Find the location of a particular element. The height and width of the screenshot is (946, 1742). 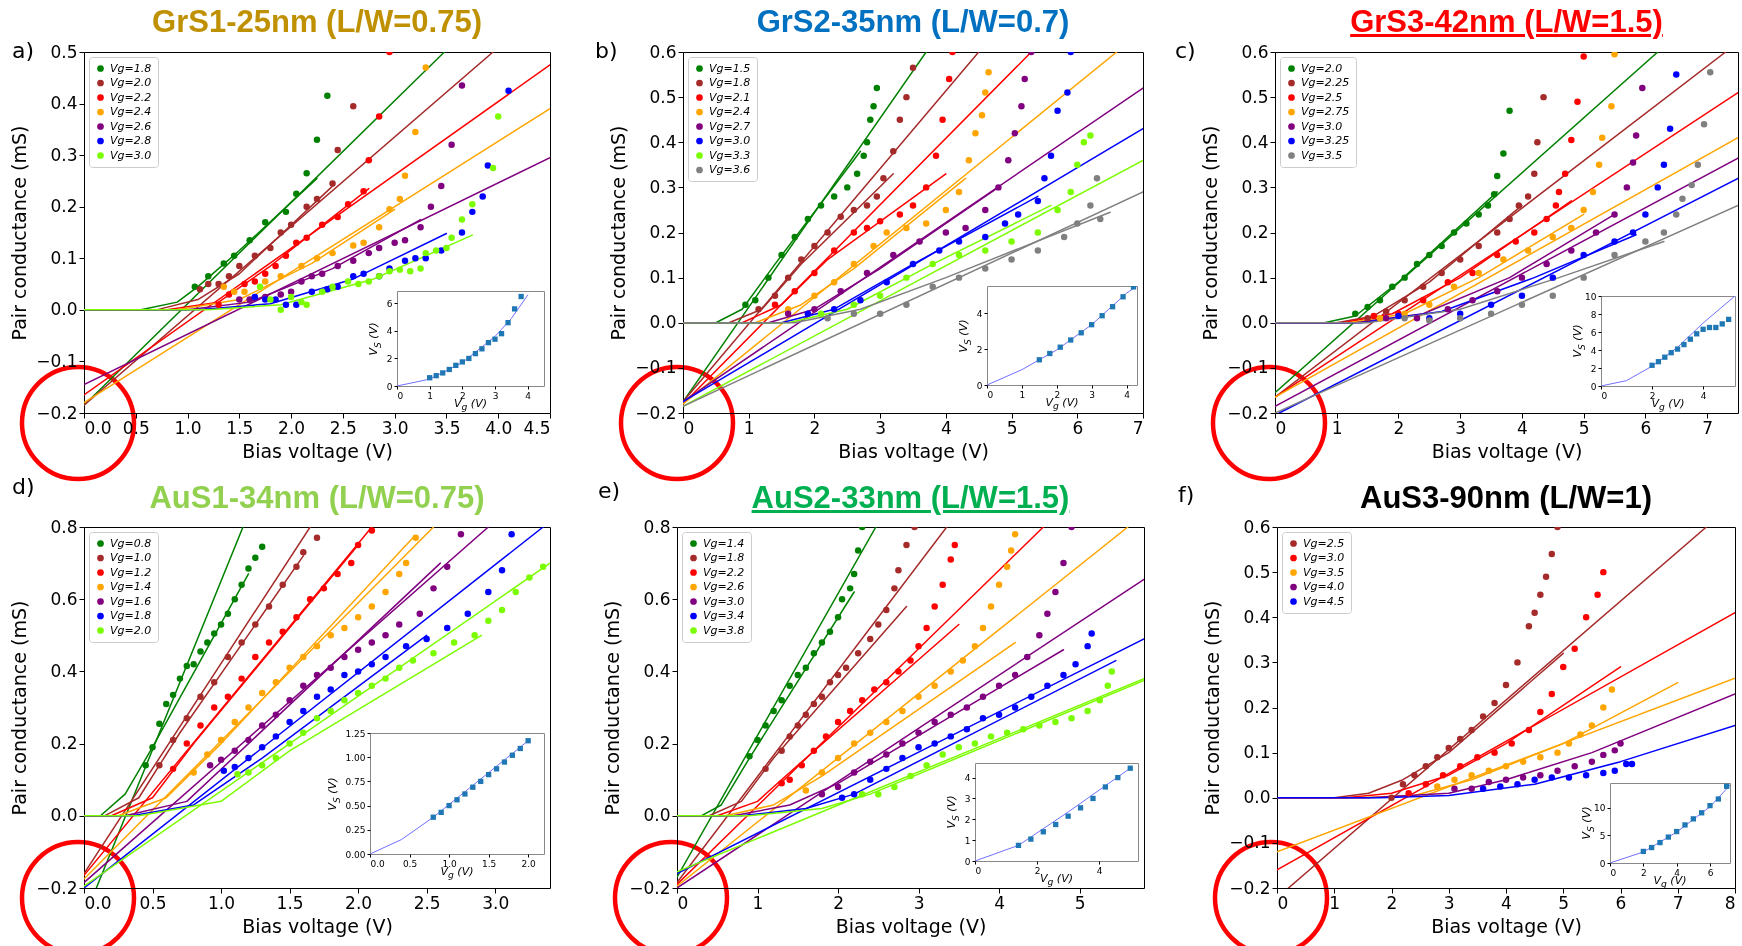

y-tick-label: 0.75 is located at coordinates (355, 781).